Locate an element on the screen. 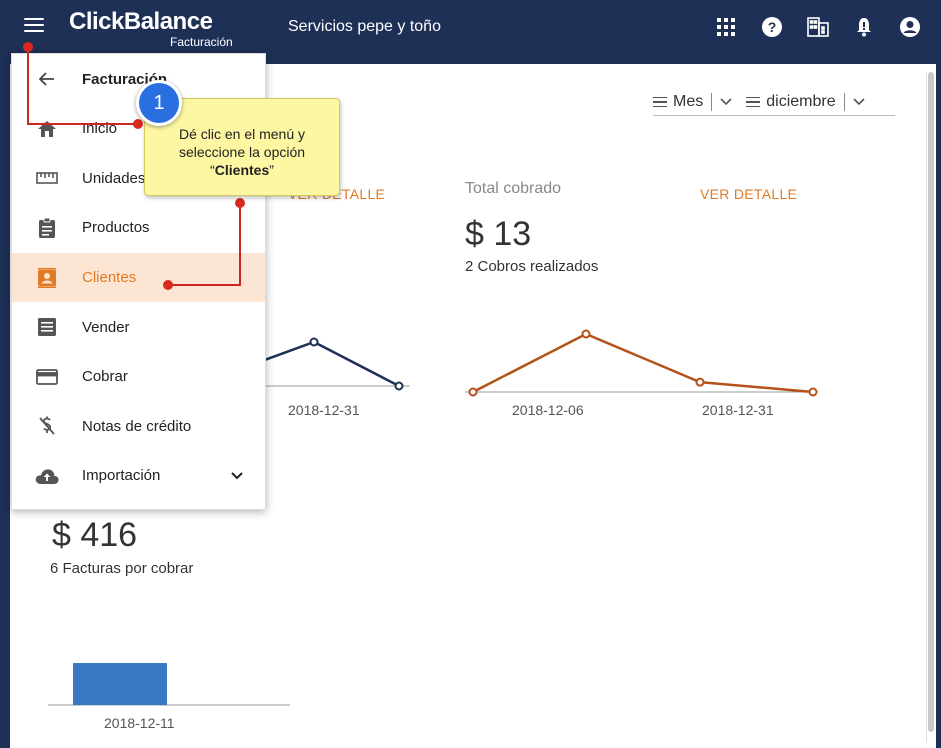 The height and width of the screenshot is (748, 941). home-icon is located at coordinates (47, 128).